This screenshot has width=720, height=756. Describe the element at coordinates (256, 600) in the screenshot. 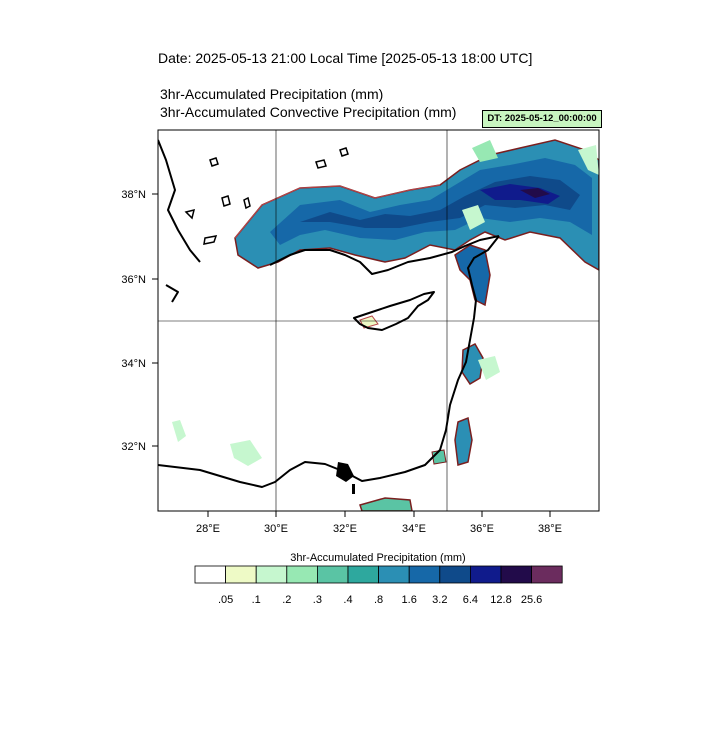

I see `legend-level-label: .1` at that location.